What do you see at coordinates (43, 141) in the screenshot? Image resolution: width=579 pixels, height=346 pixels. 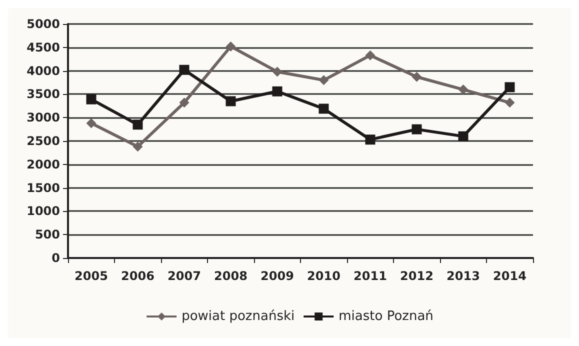 I see `y-tick-label: 2500` at bounding box center [43, 141].